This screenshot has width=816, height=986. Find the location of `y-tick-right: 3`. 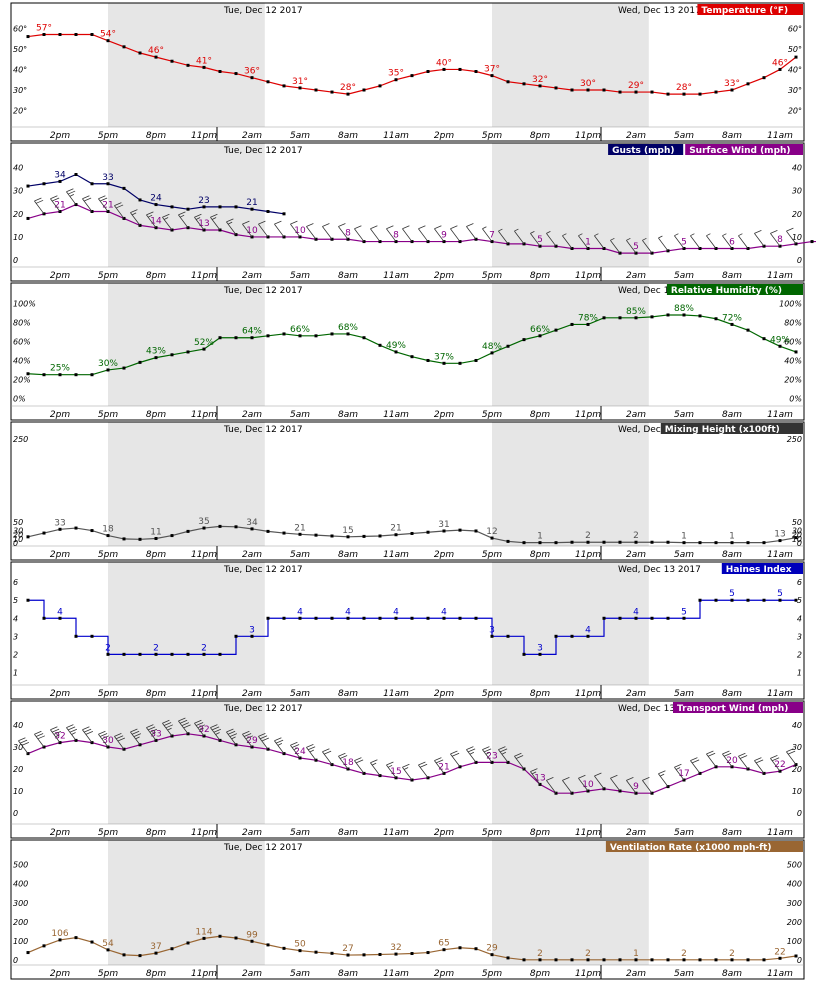

y-tick-right: 3 is located at coordinates (799, 636).